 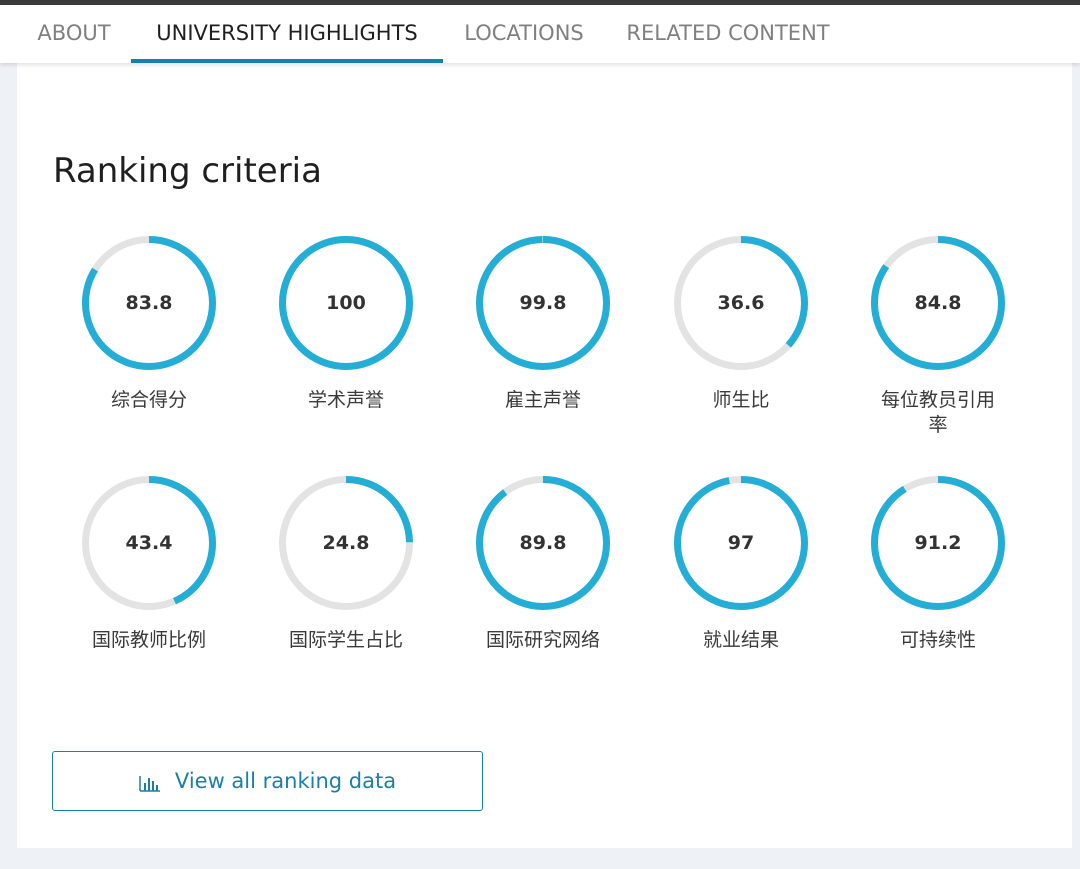 I want to click on tab-related-content: RELATED CONTENT, so click(x=728, y=33).